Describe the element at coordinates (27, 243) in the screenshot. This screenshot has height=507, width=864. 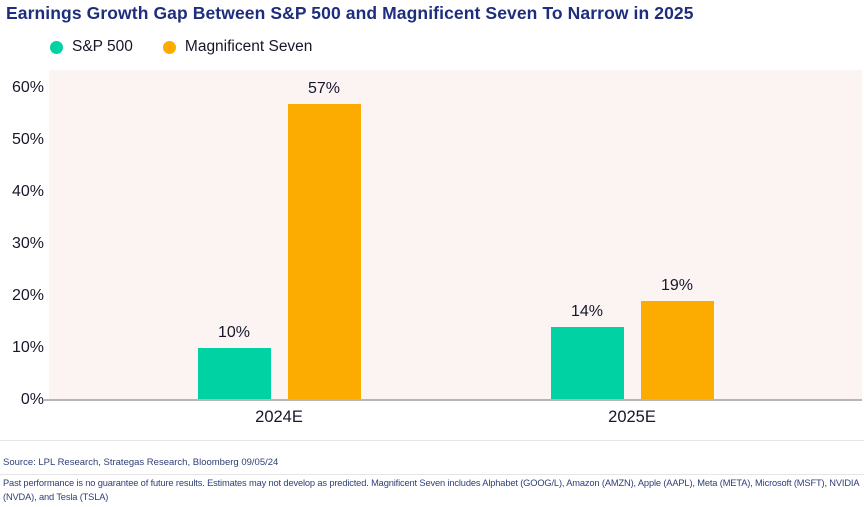
I see `y-tick-30: 30%` at that location.